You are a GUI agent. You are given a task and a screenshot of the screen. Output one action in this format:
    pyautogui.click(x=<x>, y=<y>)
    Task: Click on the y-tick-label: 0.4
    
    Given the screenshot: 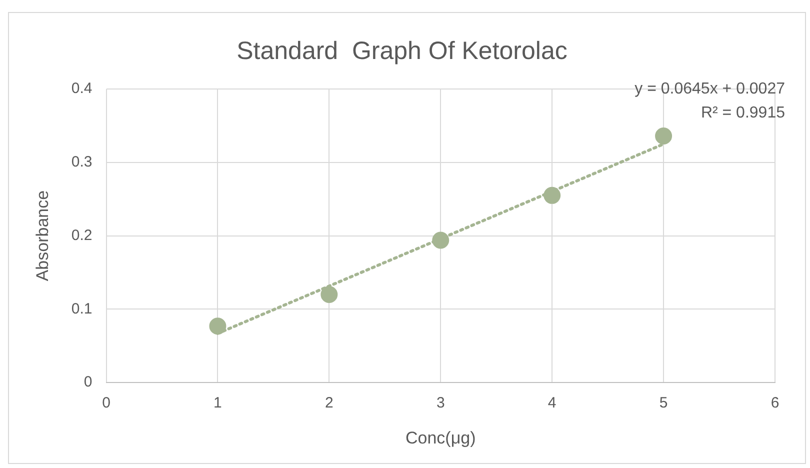 What is the action you would take?
    pyautogui.click(x=81, y=89)
    